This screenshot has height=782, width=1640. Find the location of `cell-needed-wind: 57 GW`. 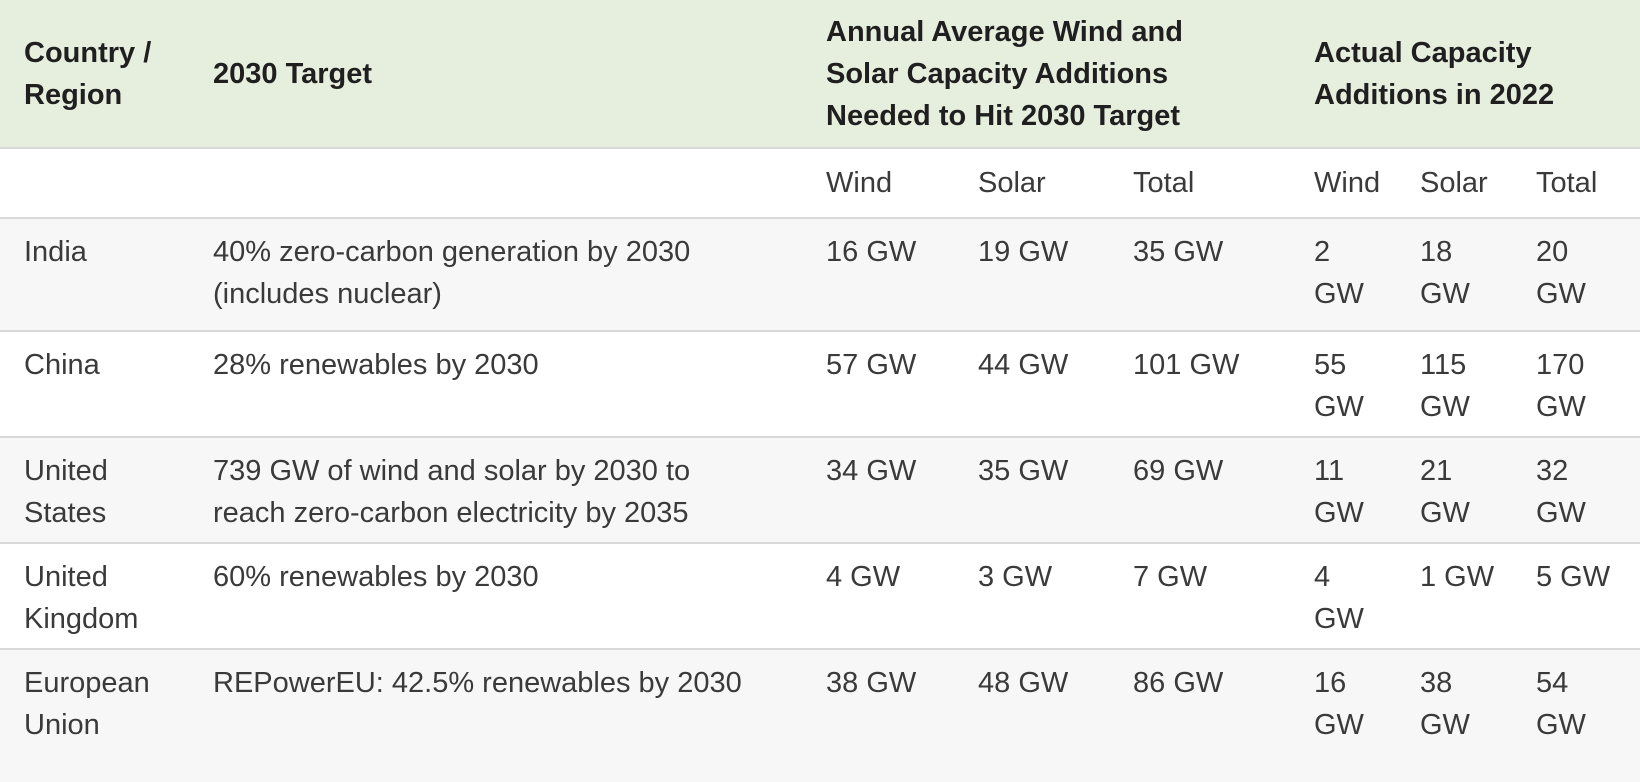

cell-needed-wind: 57 GW is located at coordinates (871, 365).